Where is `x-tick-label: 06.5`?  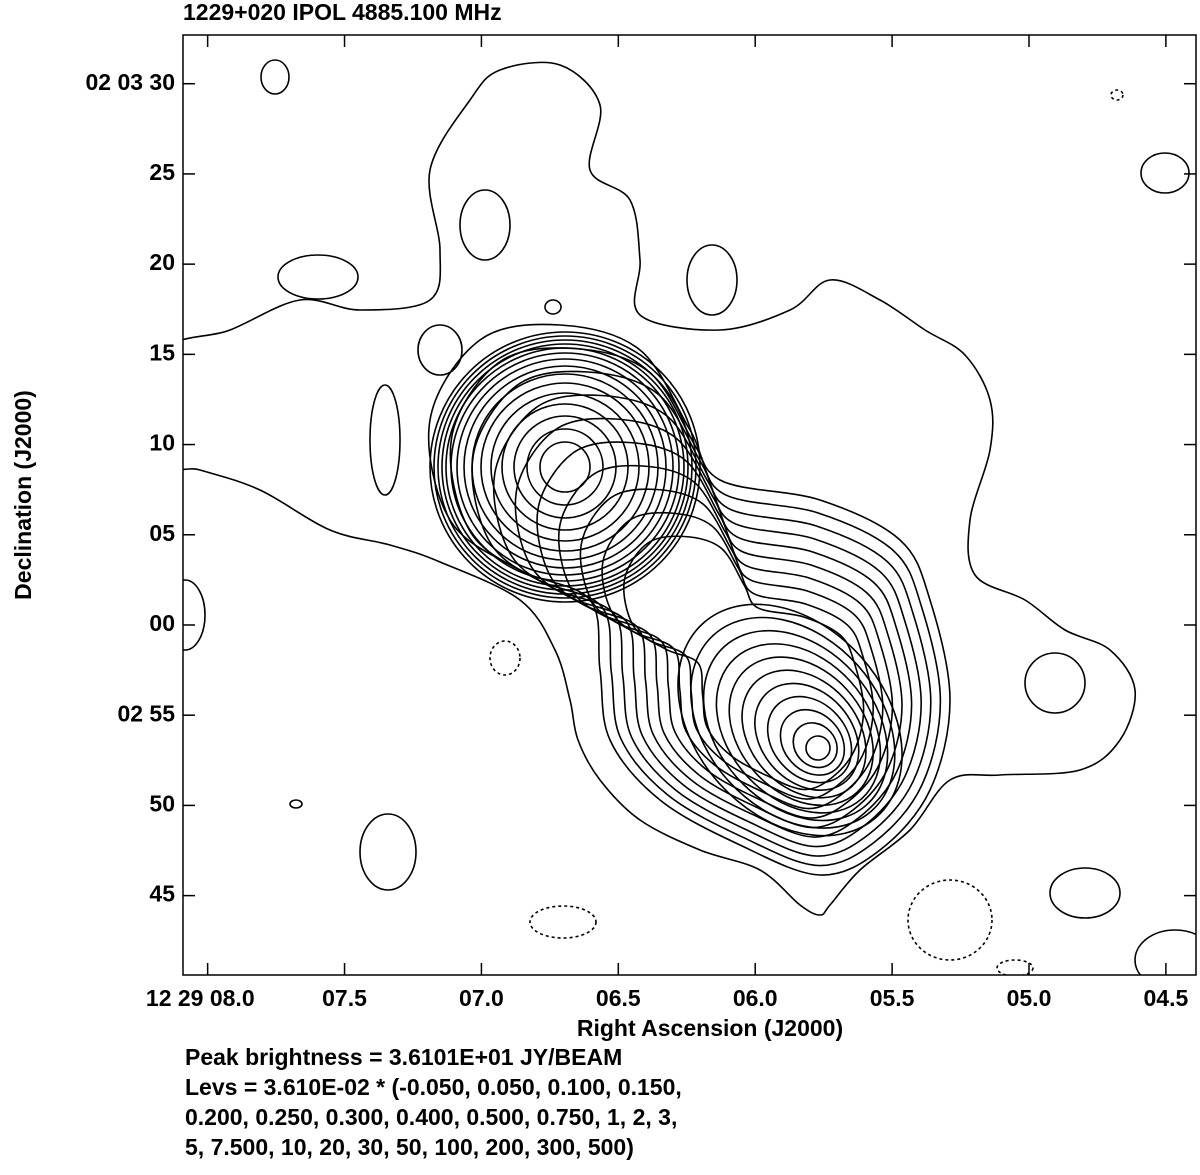
x-tick-label: 06.5 is located at coordinates (618, 998).